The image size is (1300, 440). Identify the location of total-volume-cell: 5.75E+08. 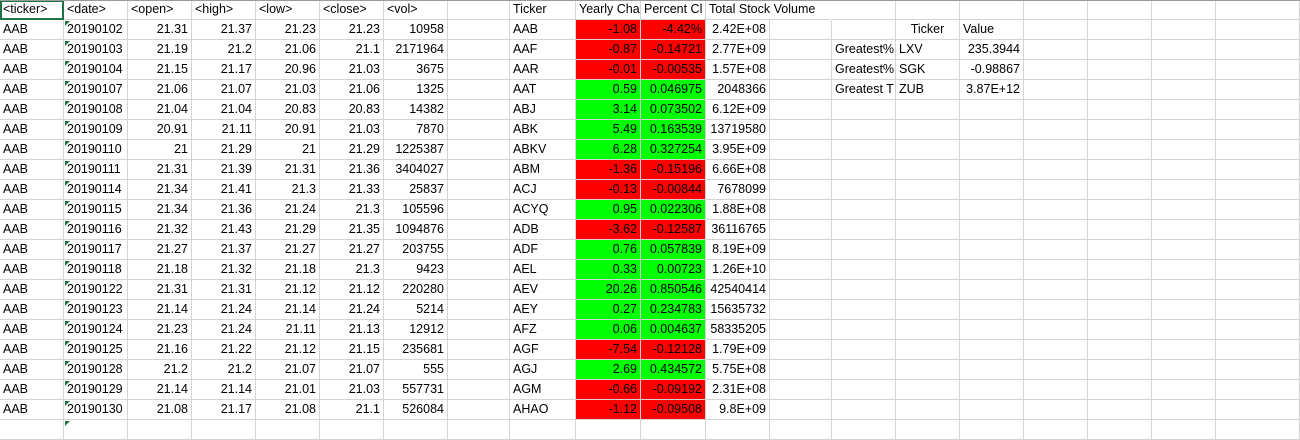
(738, 370).